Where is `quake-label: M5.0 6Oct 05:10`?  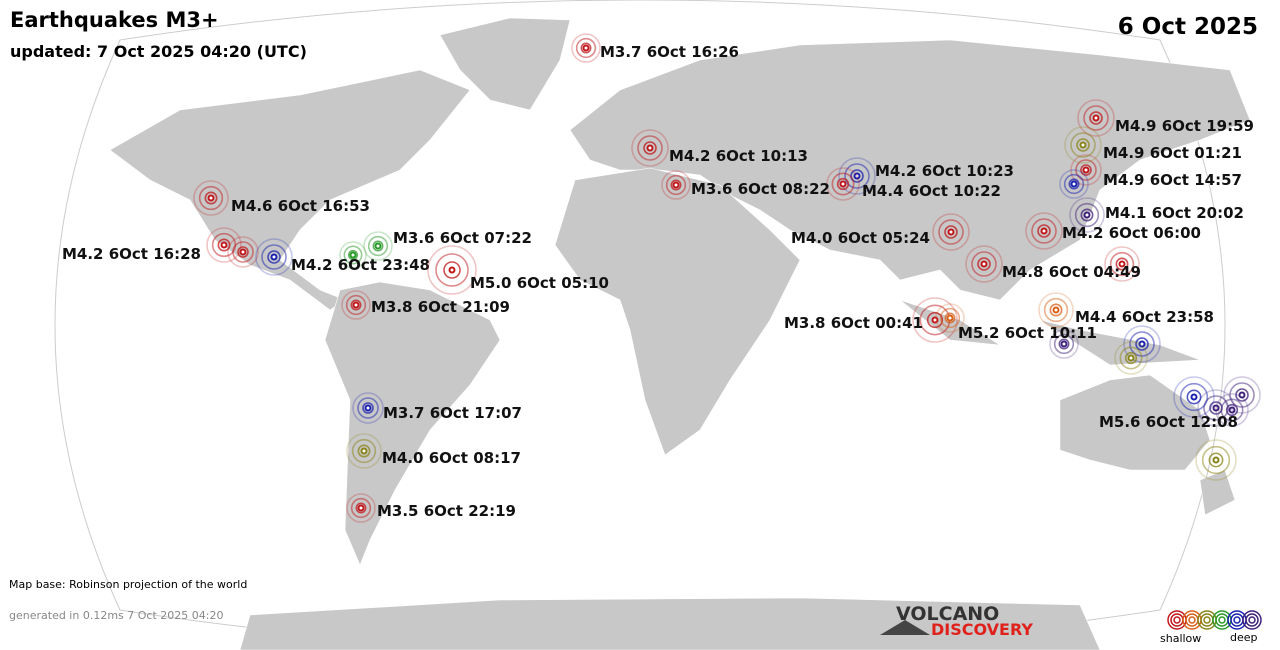 quake-label: M5.0 6Oct 05:10 is located at coordinates (539, 283).